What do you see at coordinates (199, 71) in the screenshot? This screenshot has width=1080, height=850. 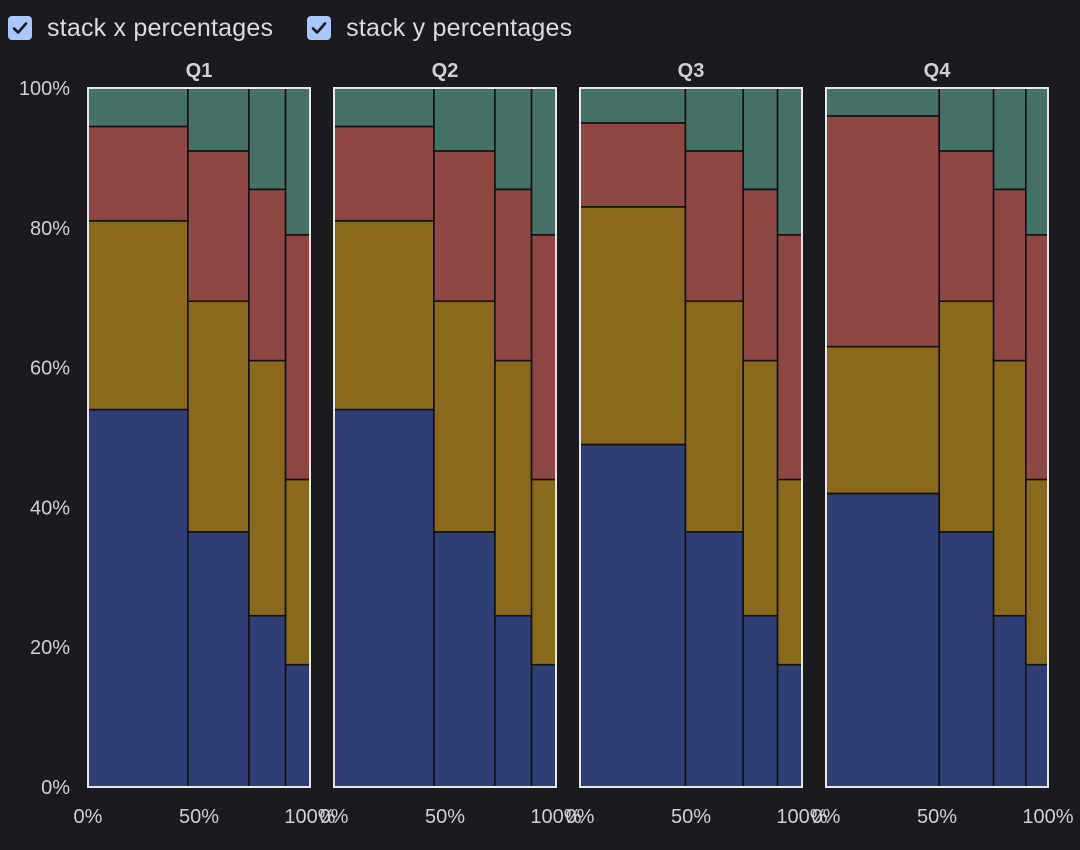 I see `panel-title: Q1` at bounding box center [199, 71].